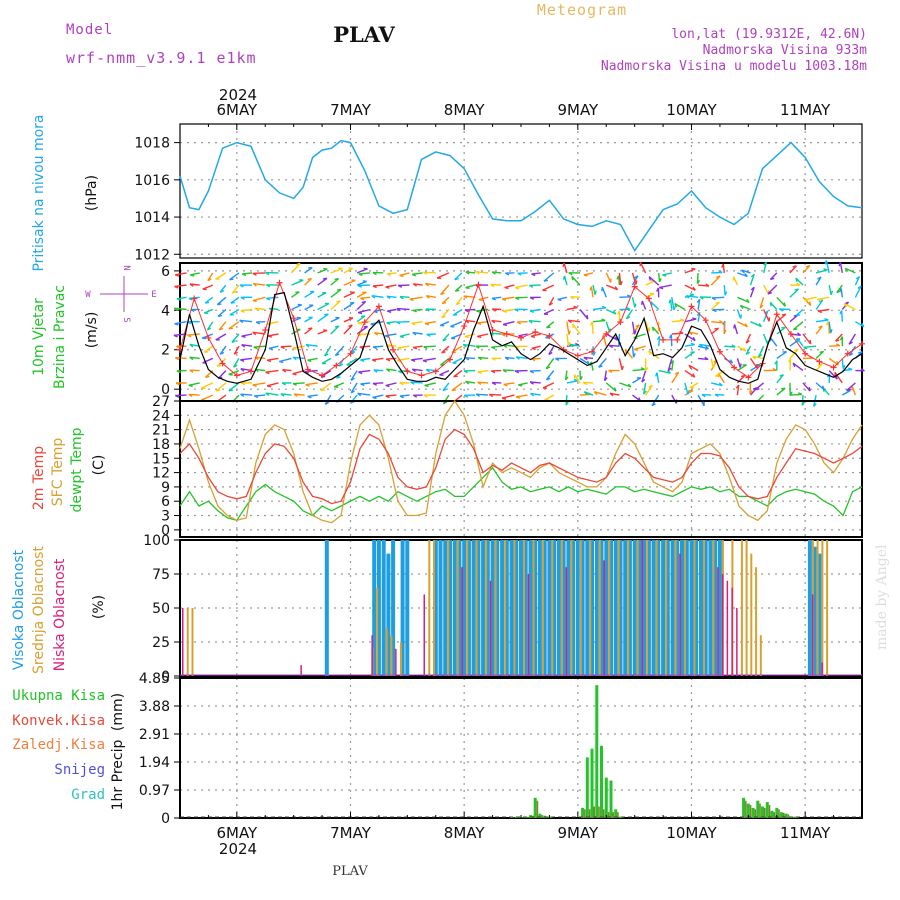 The image size is (900, 900). What do you see at coordinates (161, 58) in the screenshot?
I see `model-name: wrf-nmm_v3.9.1 e1km` at bounding box center [161, 58].